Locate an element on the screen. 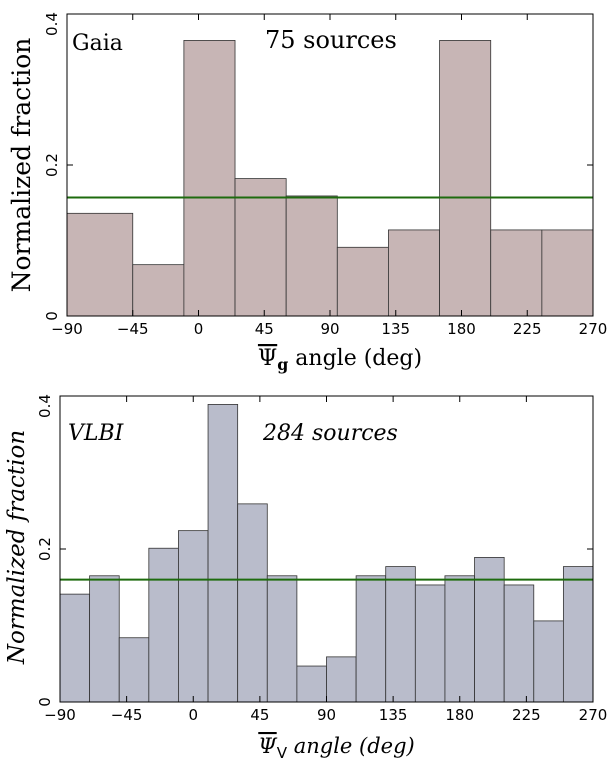 This screenshot has width=613, height=767. x-axis-label: ΨV angle (deg) is located at coordinates (336, 748).